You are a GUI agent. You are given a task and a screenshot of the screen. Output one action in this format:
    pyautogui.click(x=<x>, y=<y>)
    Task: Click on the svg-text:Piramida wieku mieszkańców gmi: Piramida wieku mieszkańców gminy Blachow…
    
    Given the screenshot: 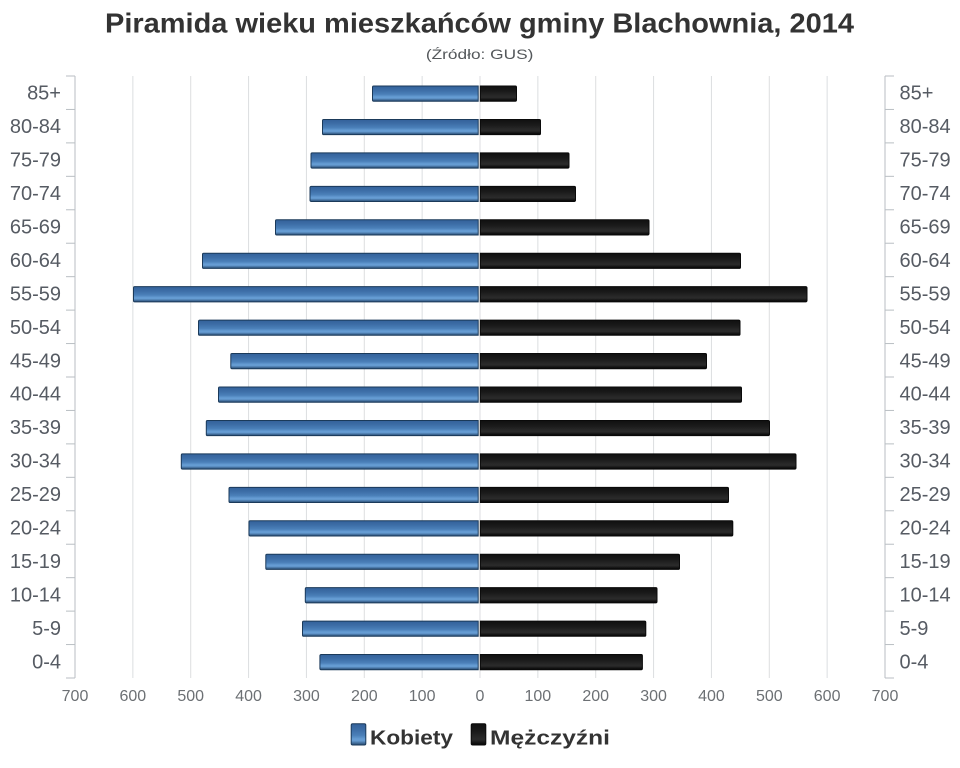 What is the action you would take?
    pyautogui.click(x=479, y=23)
    